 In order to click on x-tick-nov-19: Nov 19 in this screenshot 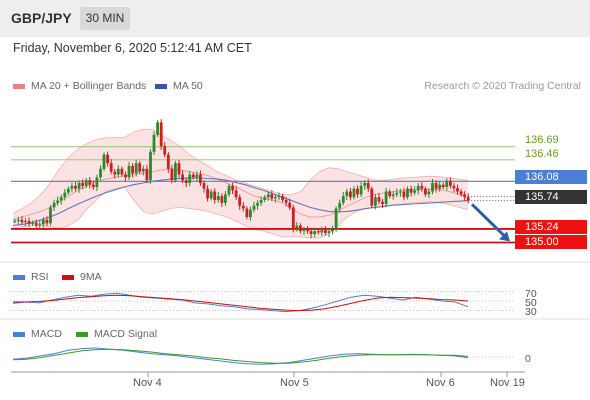, I will do `click(507, 383)`.